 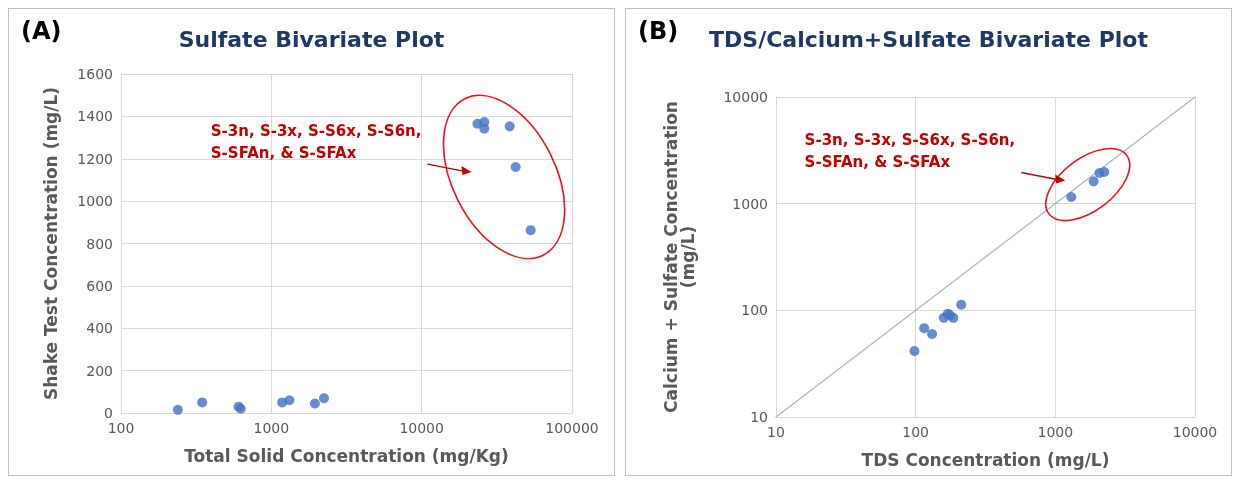 What do you see at coordinates (754, 310) in the screenshot?
I see `y-tick-label: 100` at bounding box center [754, 310].